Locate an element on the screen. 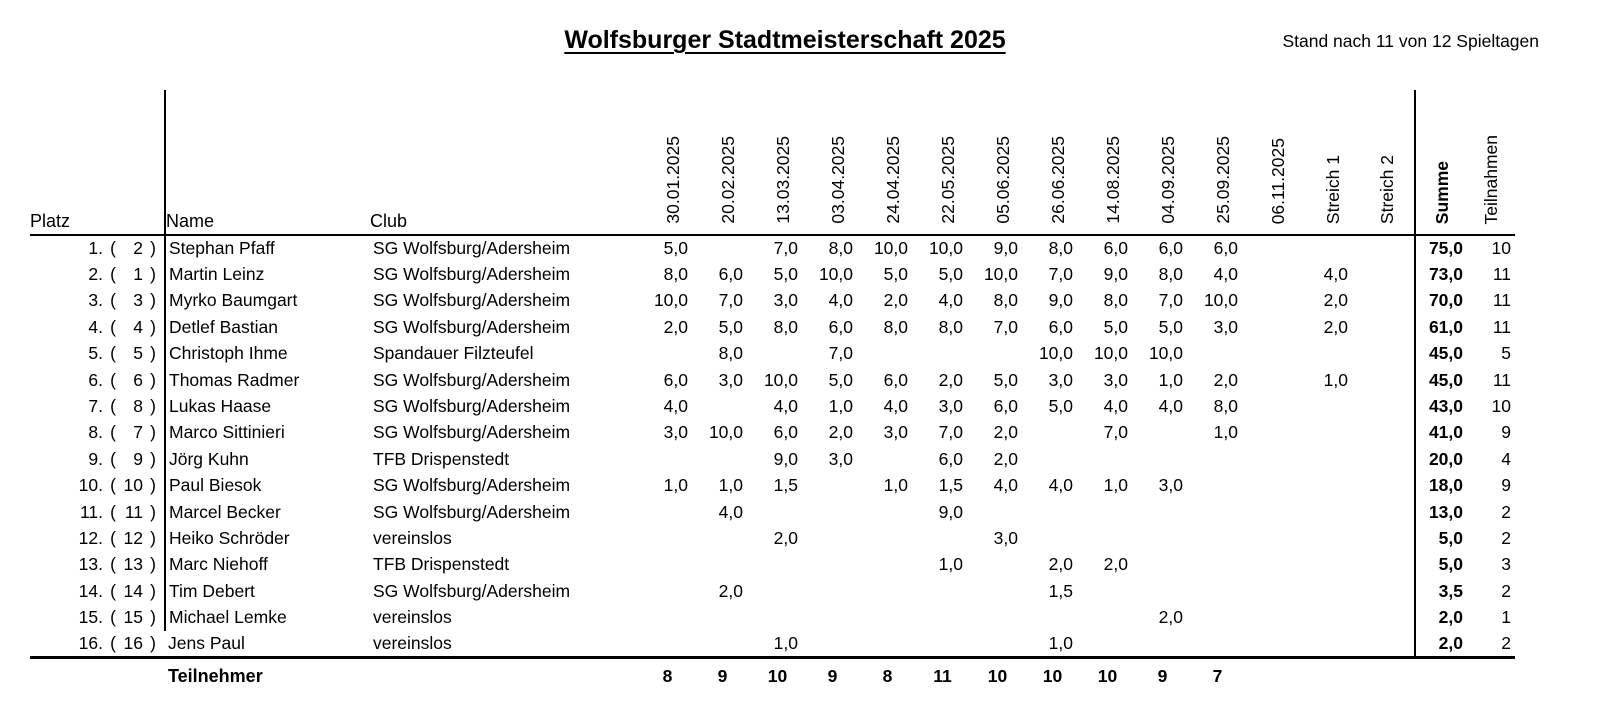  rank: 15. is located at coordinates (90, 617).